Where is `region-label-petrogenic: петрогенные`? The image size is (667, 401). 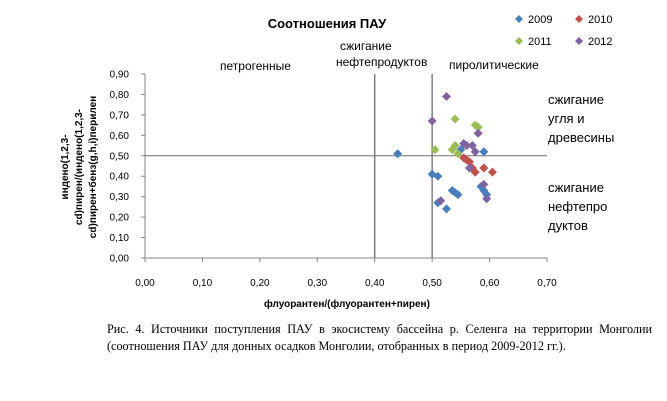
region-label-petrogenic: петрогенные is located at coordinates (255, 66).